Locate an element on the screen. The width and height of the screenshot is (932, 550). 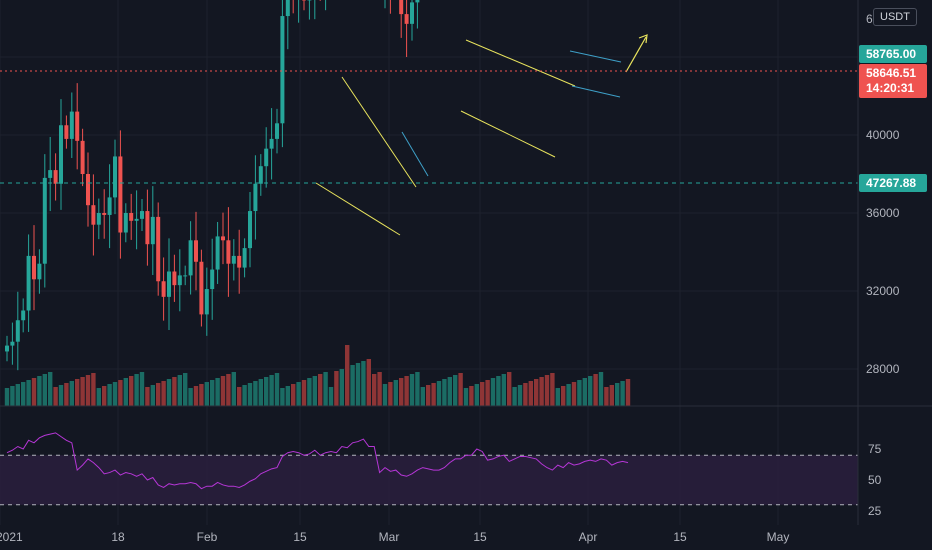
time-tick: 2021 is located at coordinates (11, 537).